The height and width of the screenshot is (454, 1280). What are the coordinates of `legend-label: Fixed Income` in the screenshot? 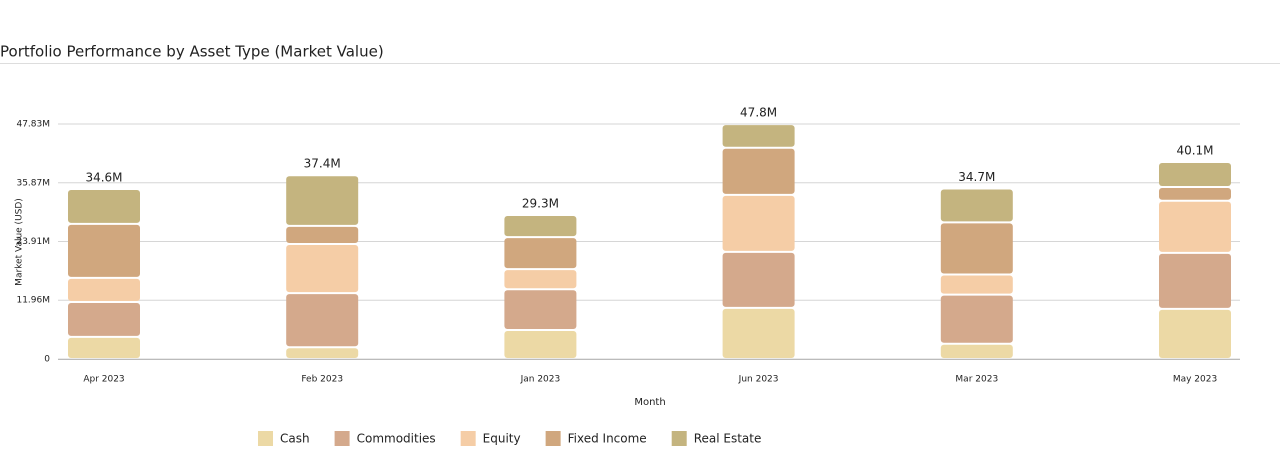 It's located at (607, 439).